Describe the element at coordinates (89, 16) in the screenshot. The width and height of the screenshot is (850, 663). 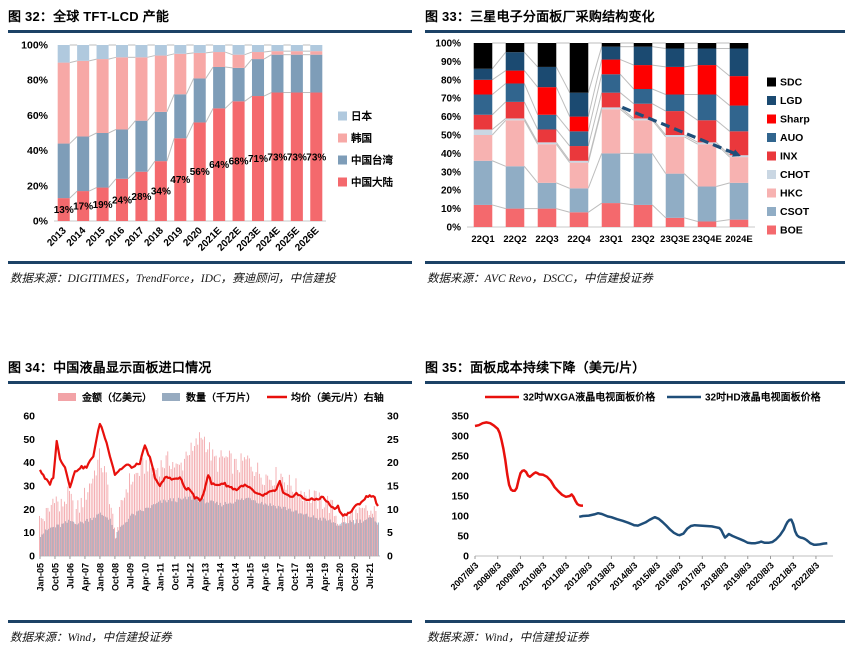
I see `figure-32-title: 图 32：全球 TFT-LCD 产能` at that location.